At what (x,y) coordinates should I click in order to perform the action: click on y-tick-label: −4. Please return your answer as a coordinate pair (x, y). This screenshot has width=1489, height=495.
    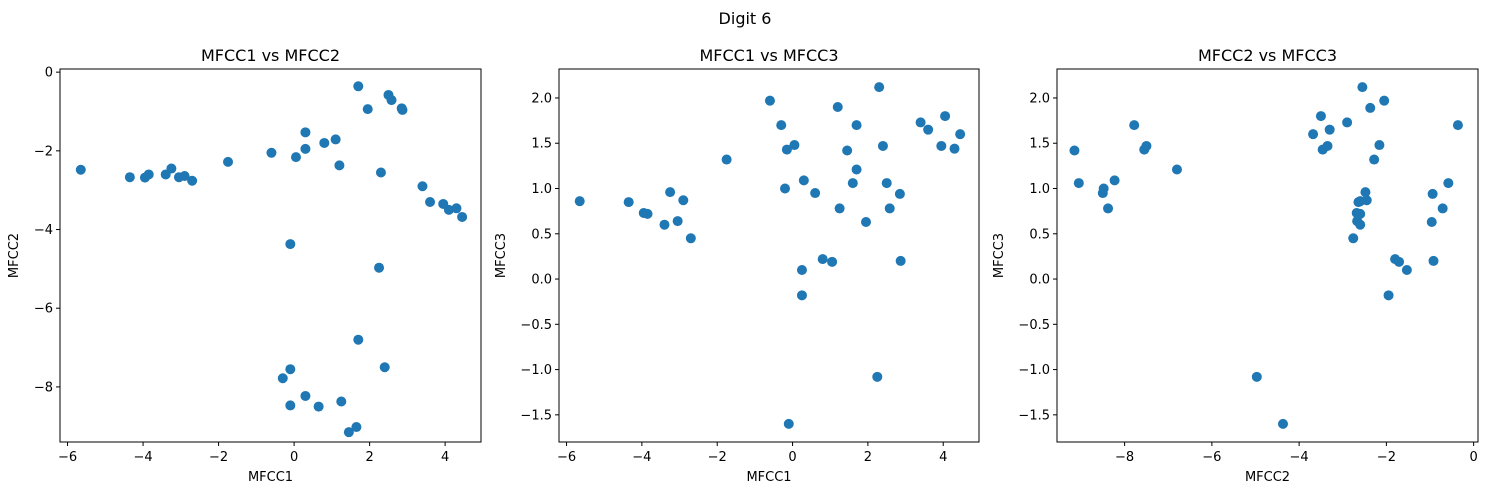
    Looking at the image, I should click on (43, 230).